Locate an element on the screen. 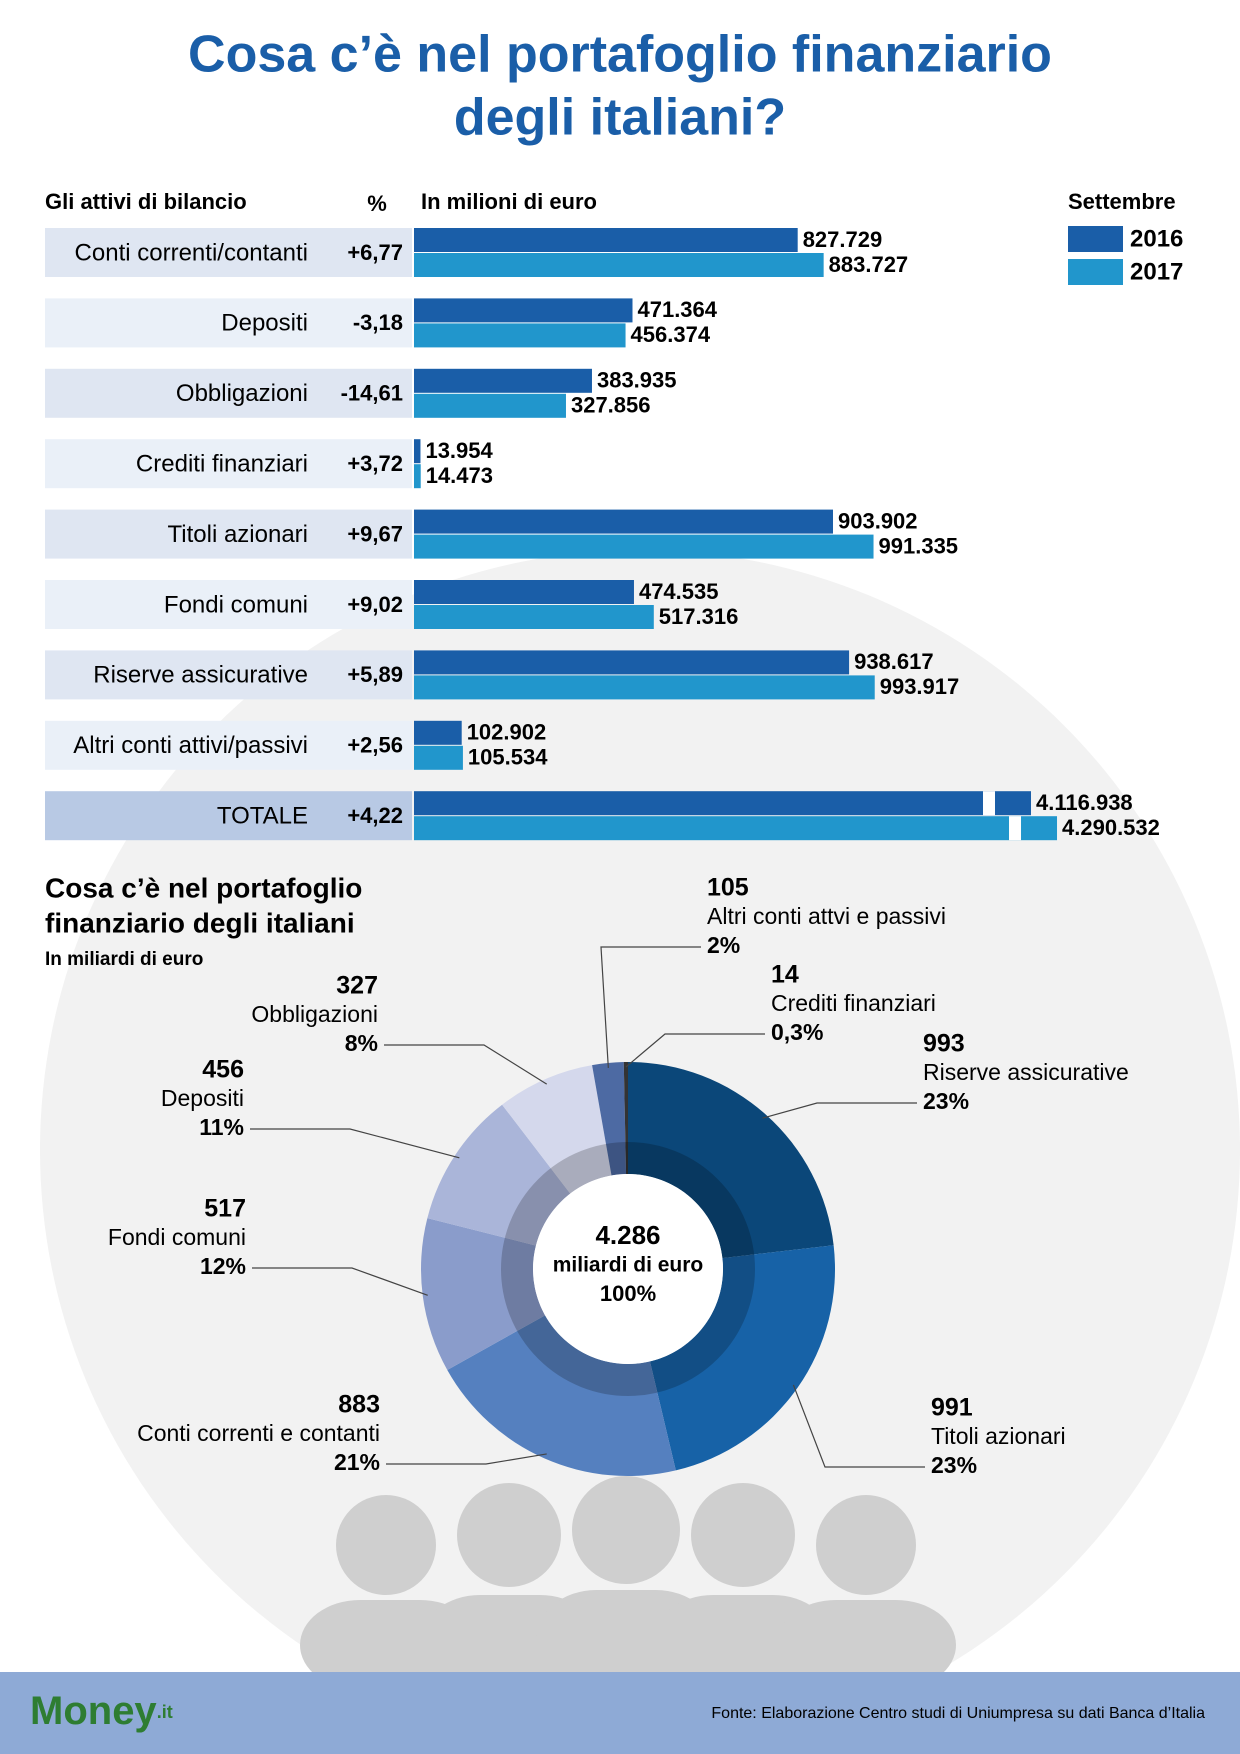  slice-label: Obbligazioni is located at coordinates (314, 1014).